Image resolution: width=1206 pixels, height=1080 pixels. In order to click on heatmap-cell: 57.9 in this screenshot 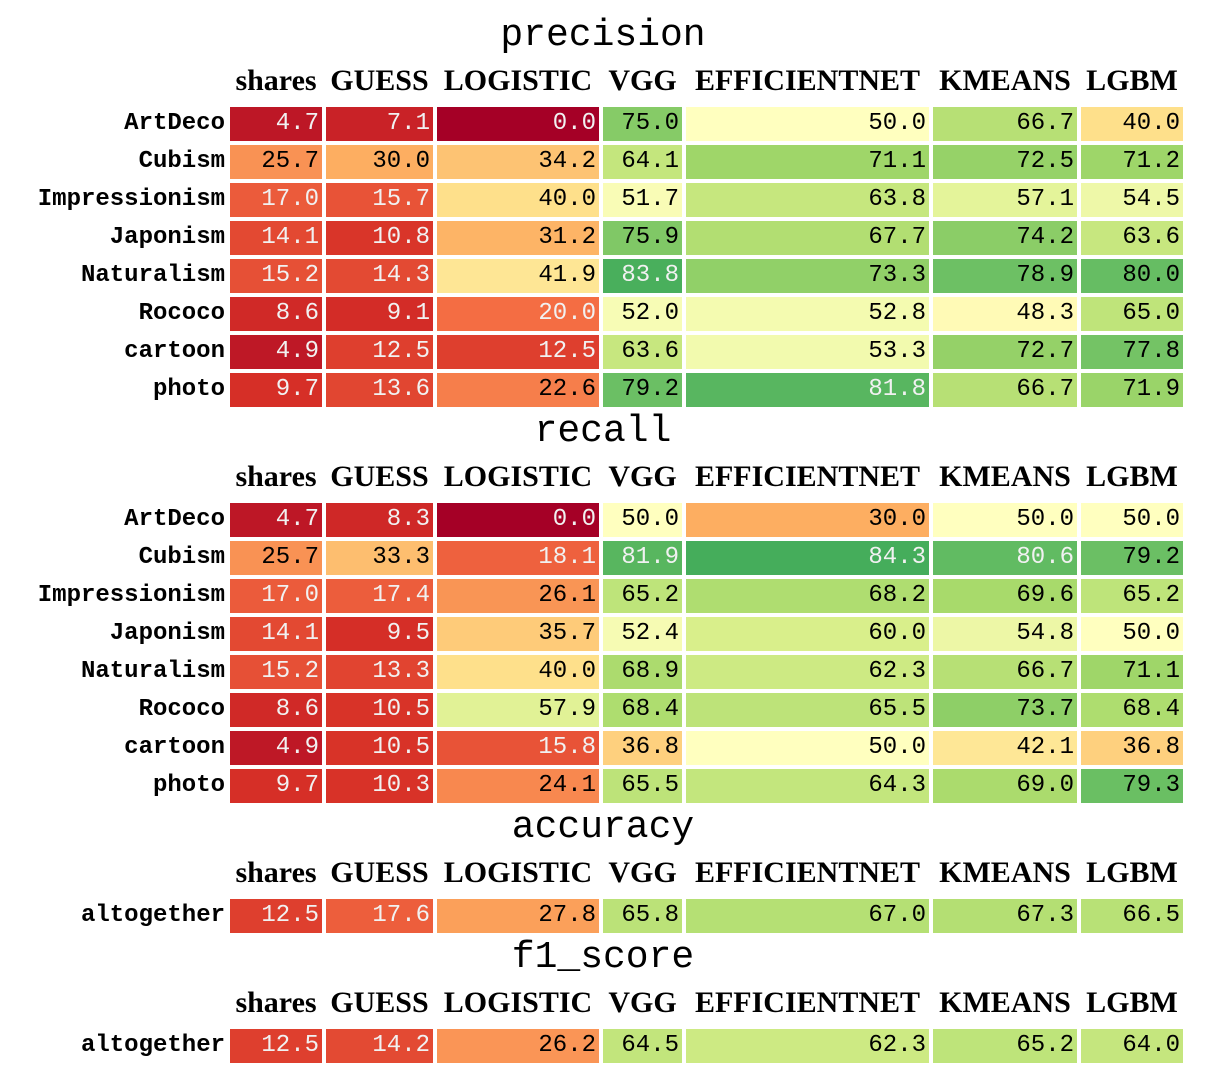, I will do `click(518, 710)`.